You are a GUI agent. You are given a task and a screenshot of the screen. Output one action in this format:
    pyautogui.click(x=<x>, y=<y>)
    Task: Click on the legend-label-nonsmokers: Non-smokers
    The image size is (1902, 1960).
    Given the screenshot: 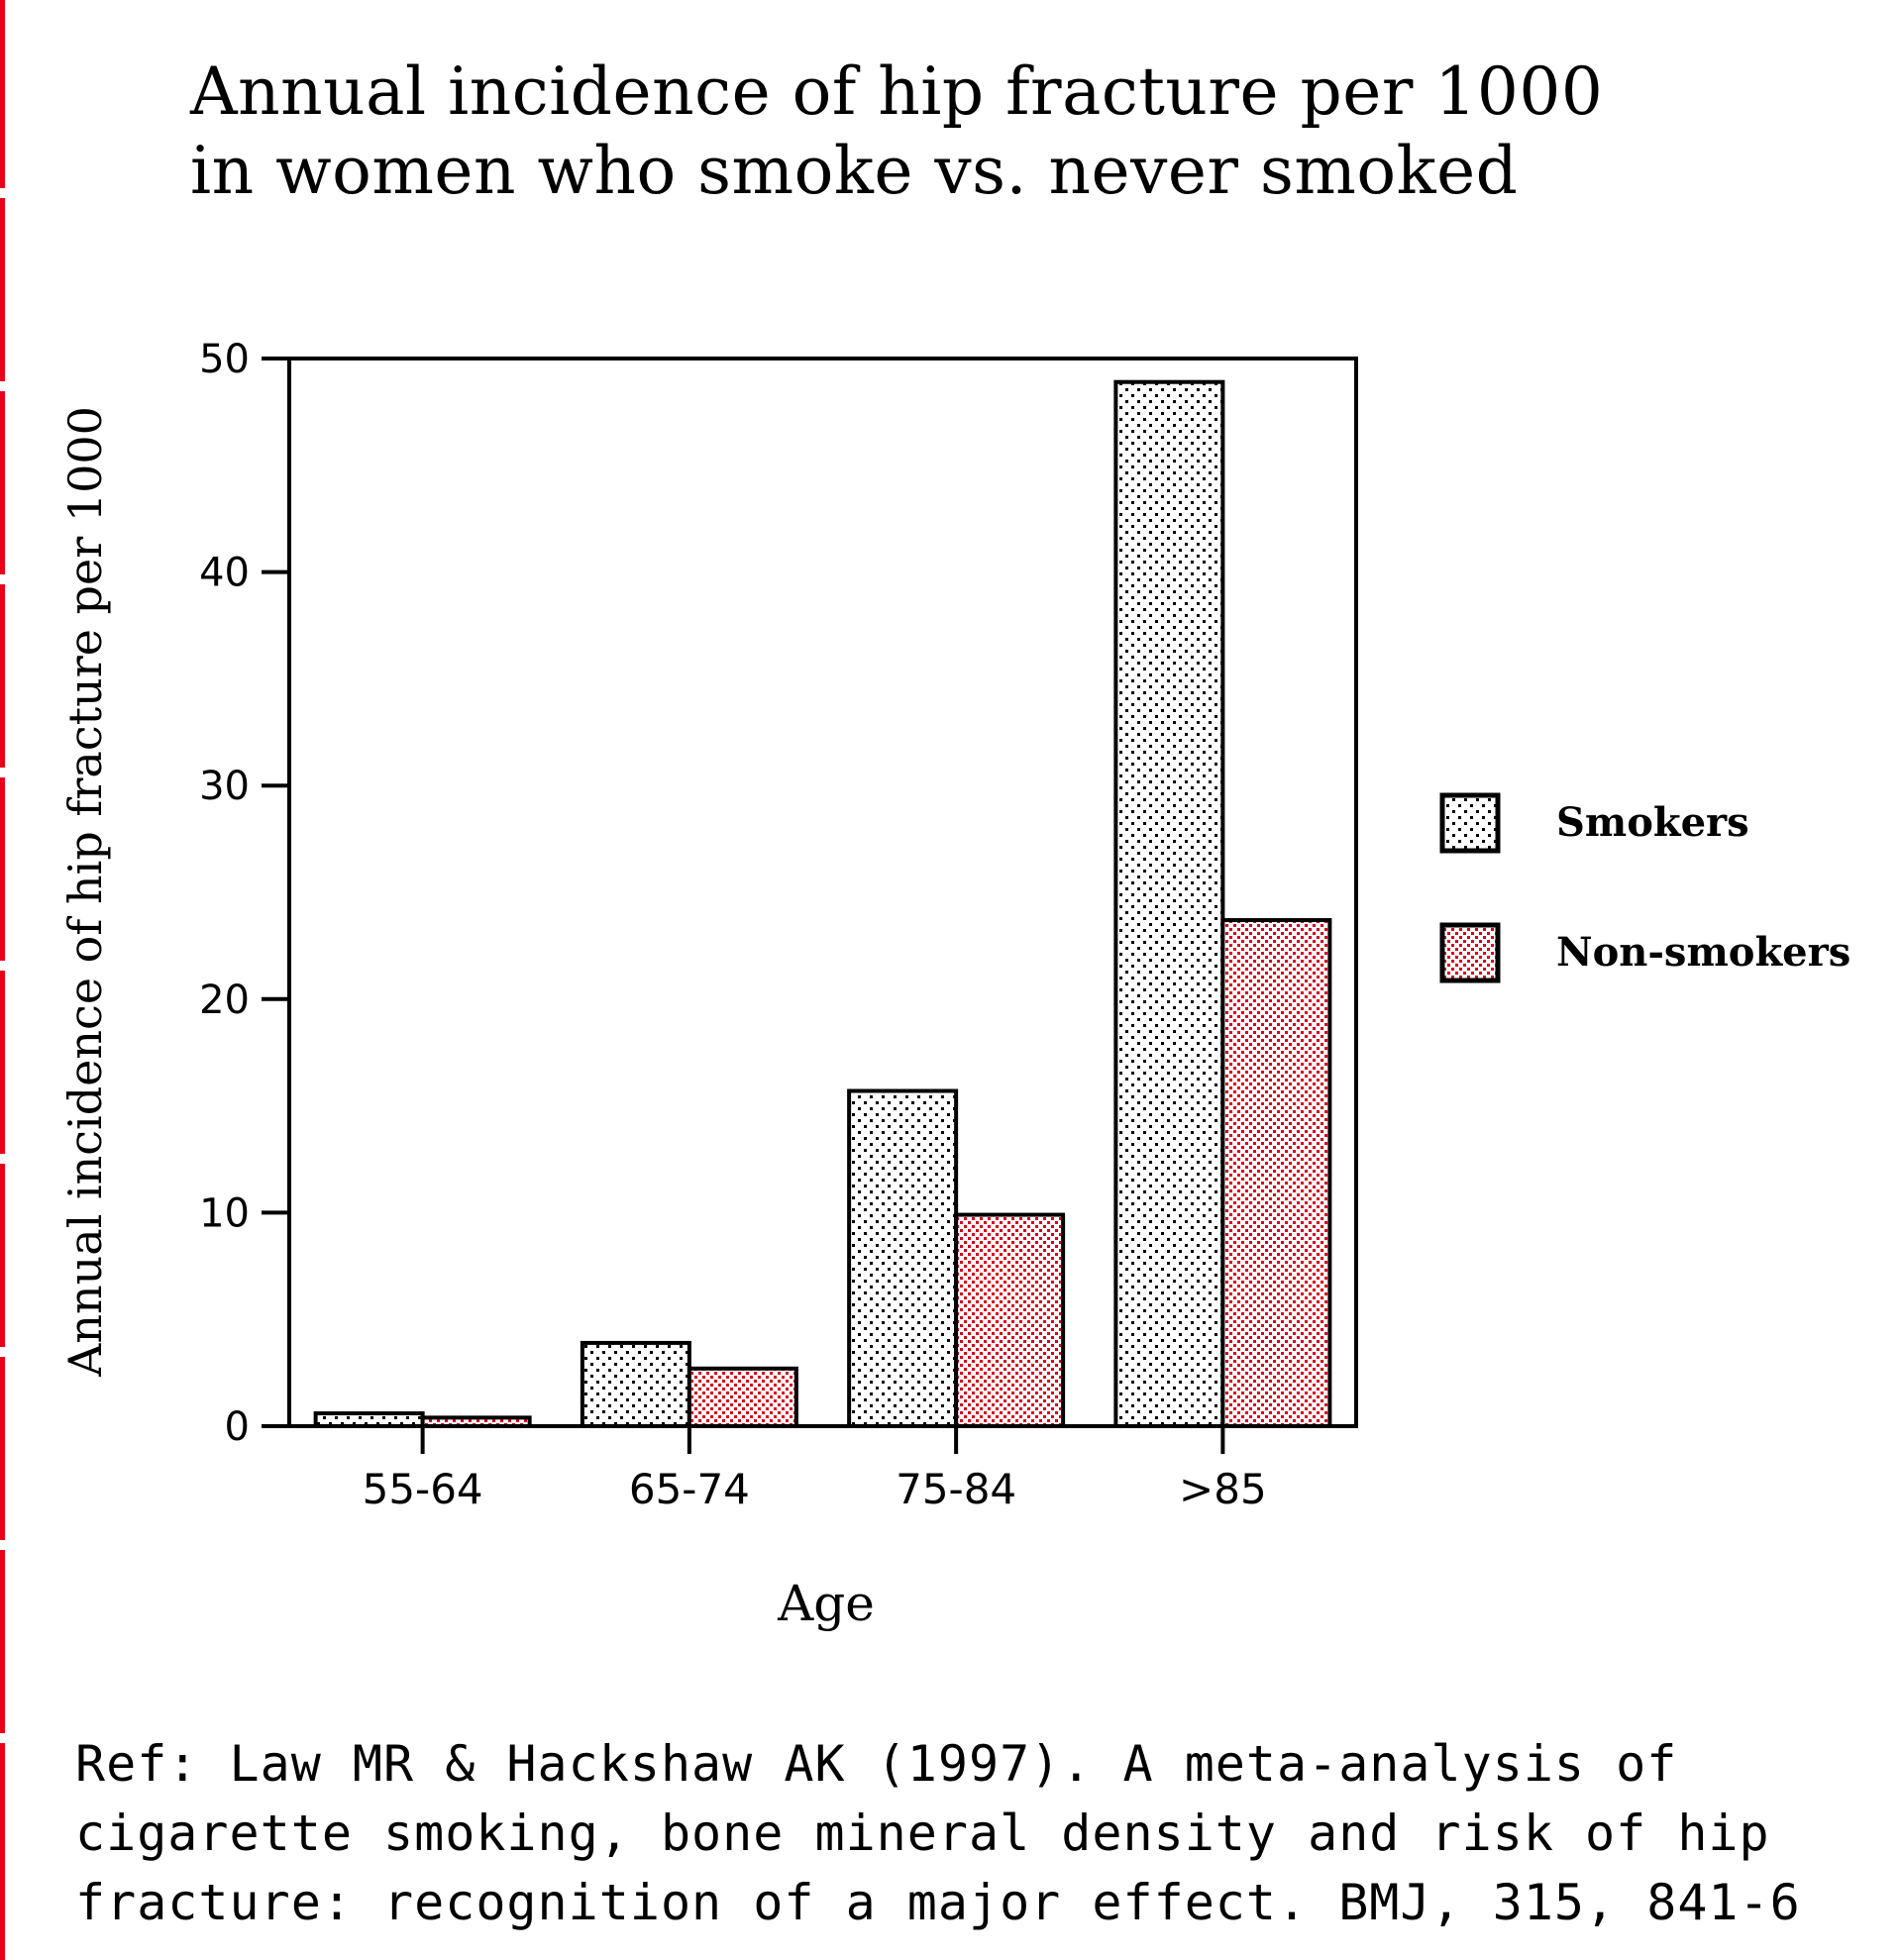 What is the action you would take?
    pyautogui.click(x=1703, y=953)
    